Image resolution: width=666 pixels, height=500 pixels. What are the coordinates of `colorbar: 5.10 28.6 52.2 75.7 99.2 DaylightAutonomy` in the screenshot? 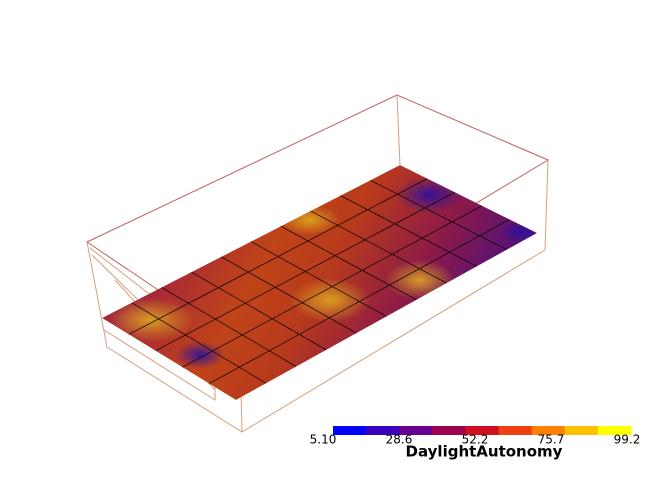 It's located at (475, 443).